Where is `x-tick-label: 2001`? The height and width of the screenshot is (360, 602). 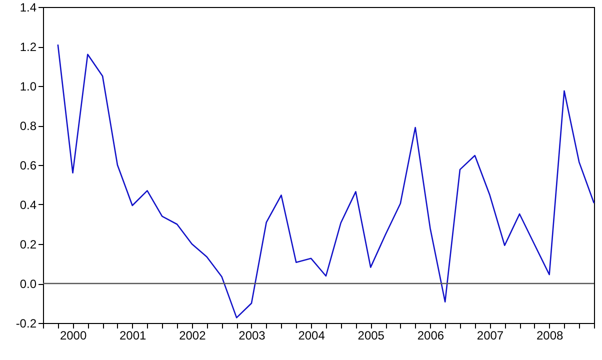 x-tick-label: 2001 is located at coordinates (133, 335).